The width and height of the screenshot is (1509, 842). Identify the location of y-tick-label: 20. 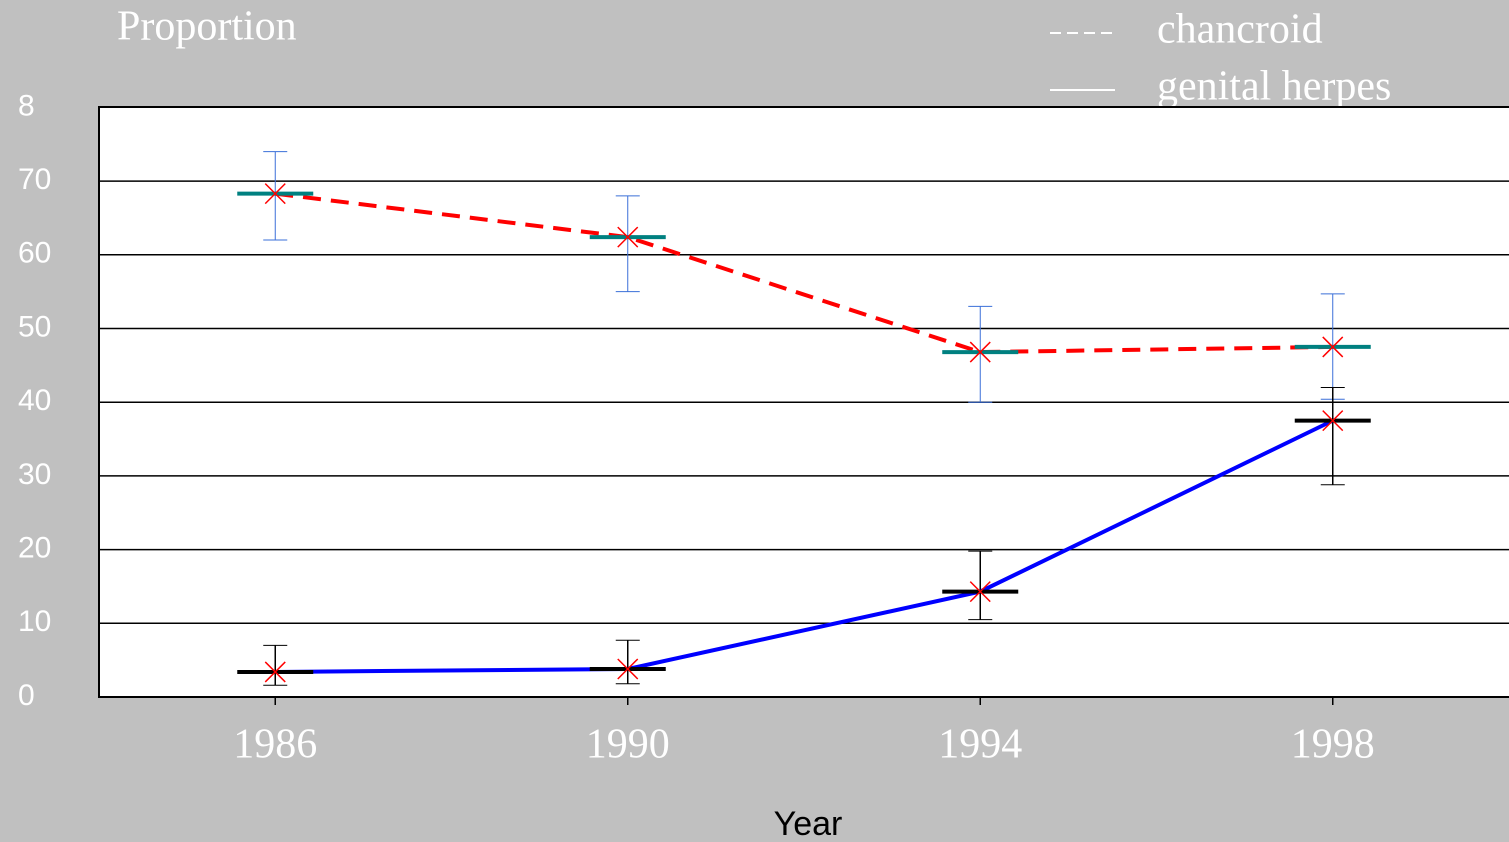
(34, 548).